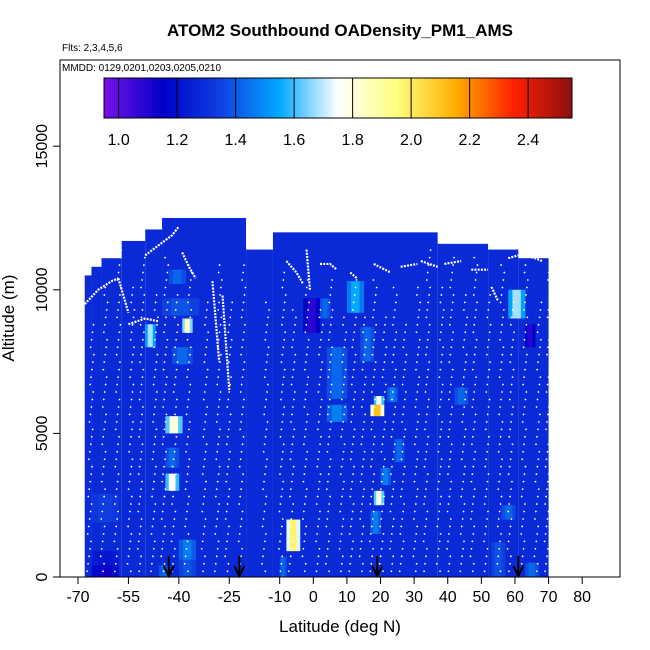  Describe the element at coordinates (313, 597) in the screenshot. I see `x-tick-label: 0` at that location.